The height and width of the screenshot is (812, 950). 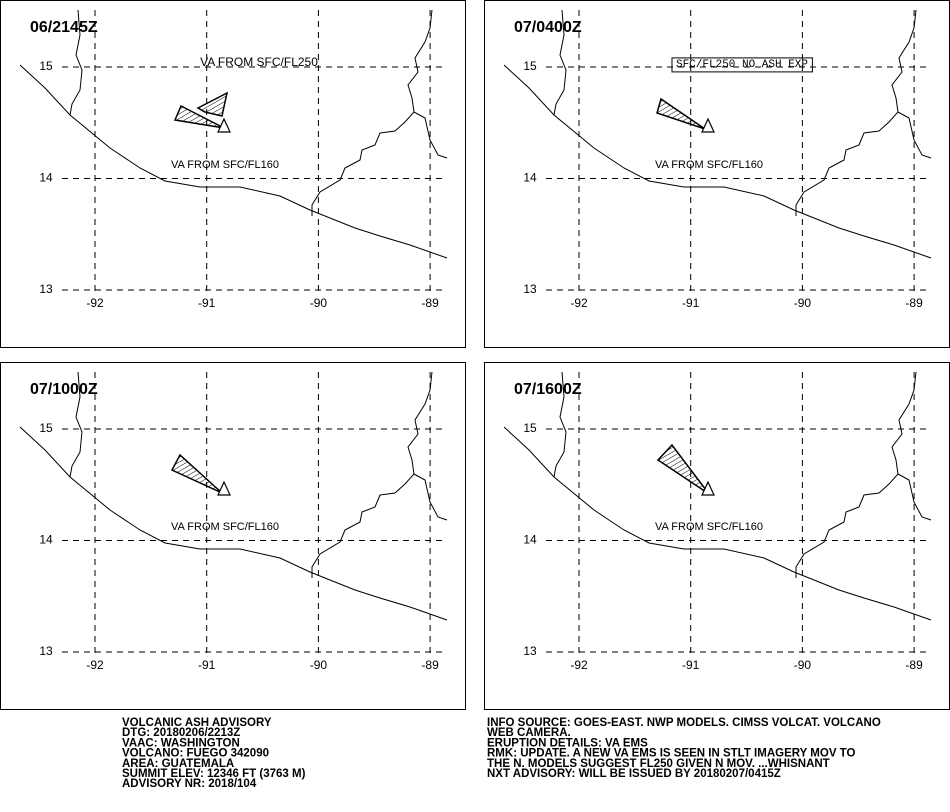 What do you see at coordinates (64, 27) in the screenshot?
I see `valid-time: 06/2145Z` at bounding box center [64, 27].